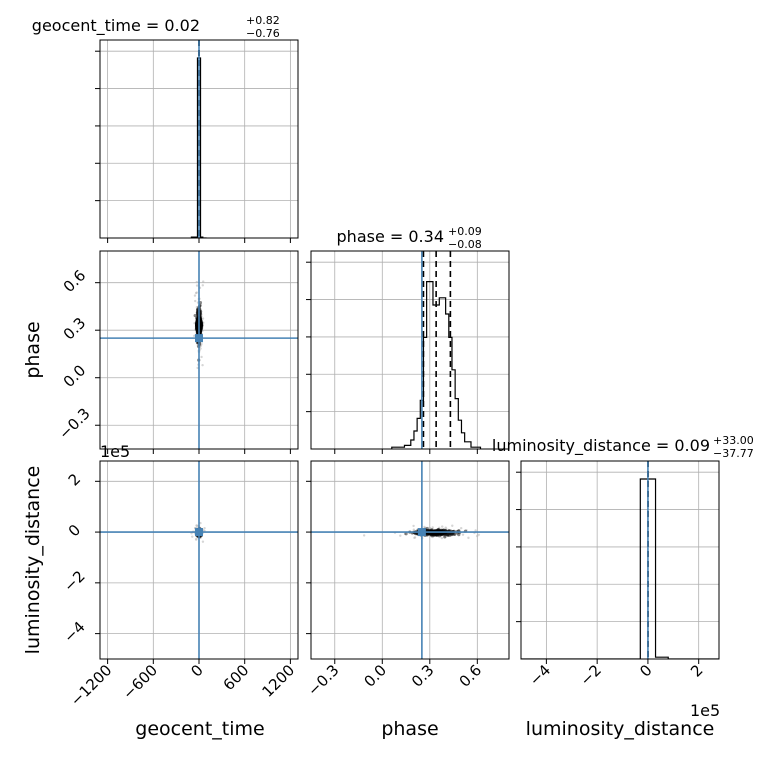  I want to click on panel-geocent_time-geocent_time, so click(197, 141).